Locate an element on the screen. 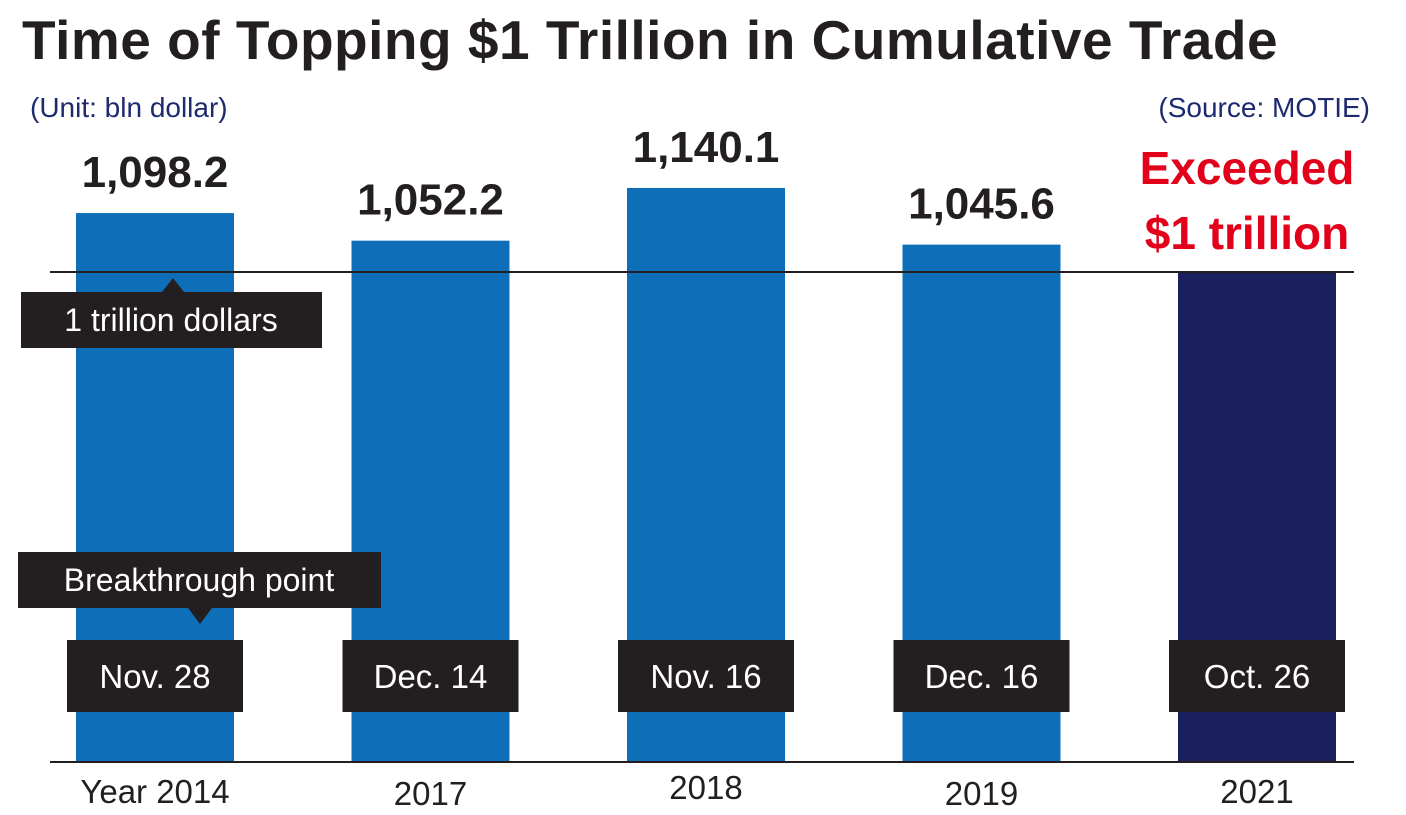 The image size is (1406, 815). value-label: 1,098.2 is located at coordinates (155, 172).